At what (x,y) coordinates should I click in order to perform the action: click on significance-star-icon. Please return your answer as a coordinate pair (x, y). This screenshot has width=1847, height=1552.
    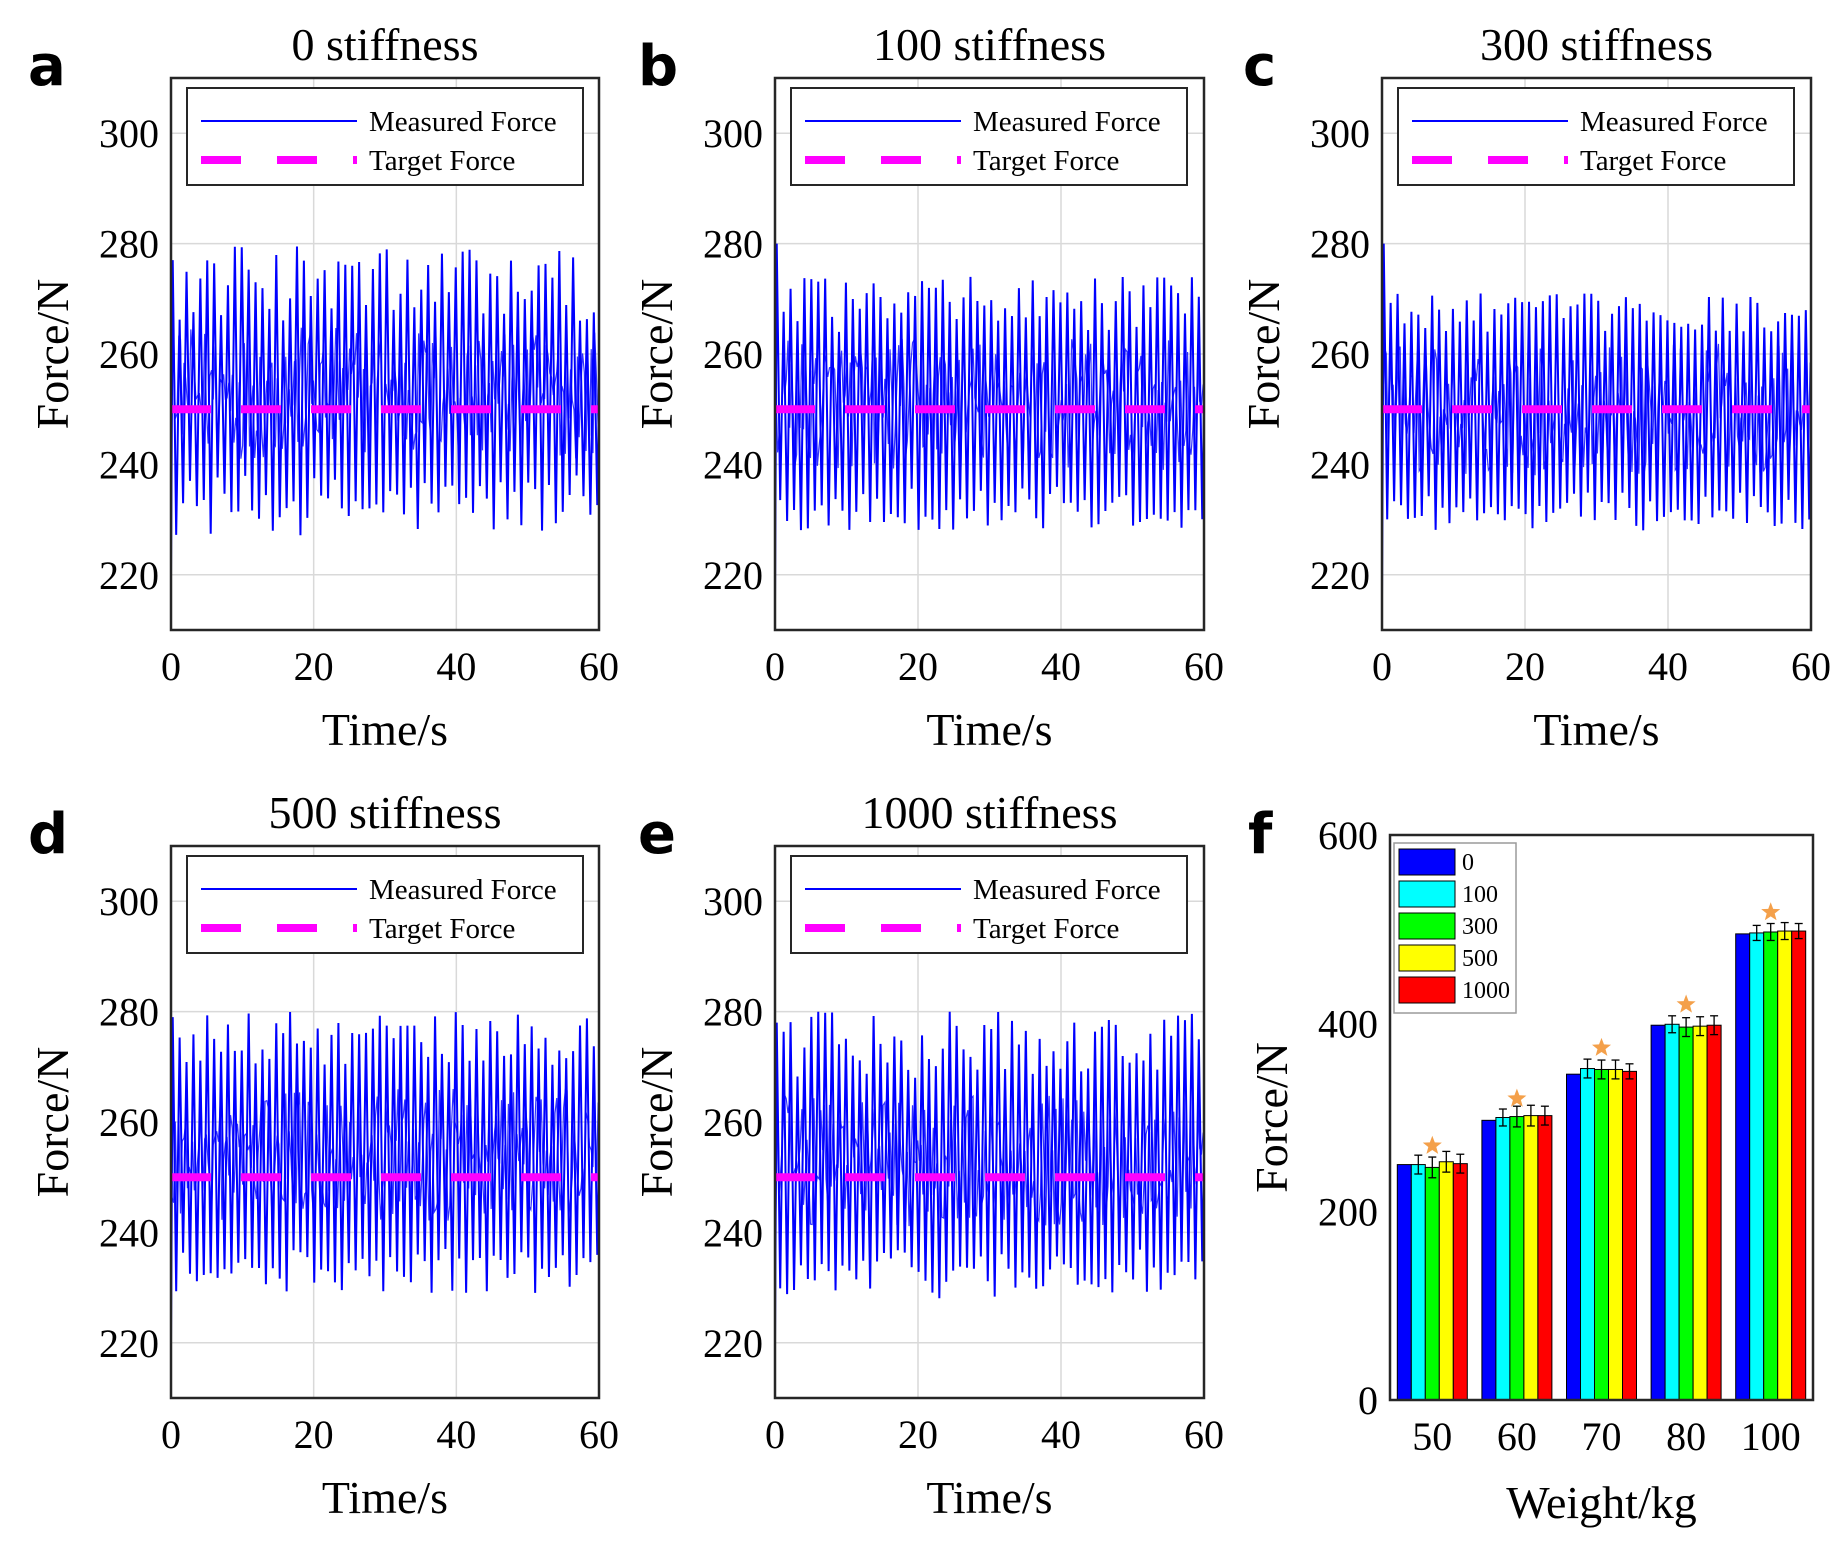
    Looking at the image, I should click on (1517, 1097).